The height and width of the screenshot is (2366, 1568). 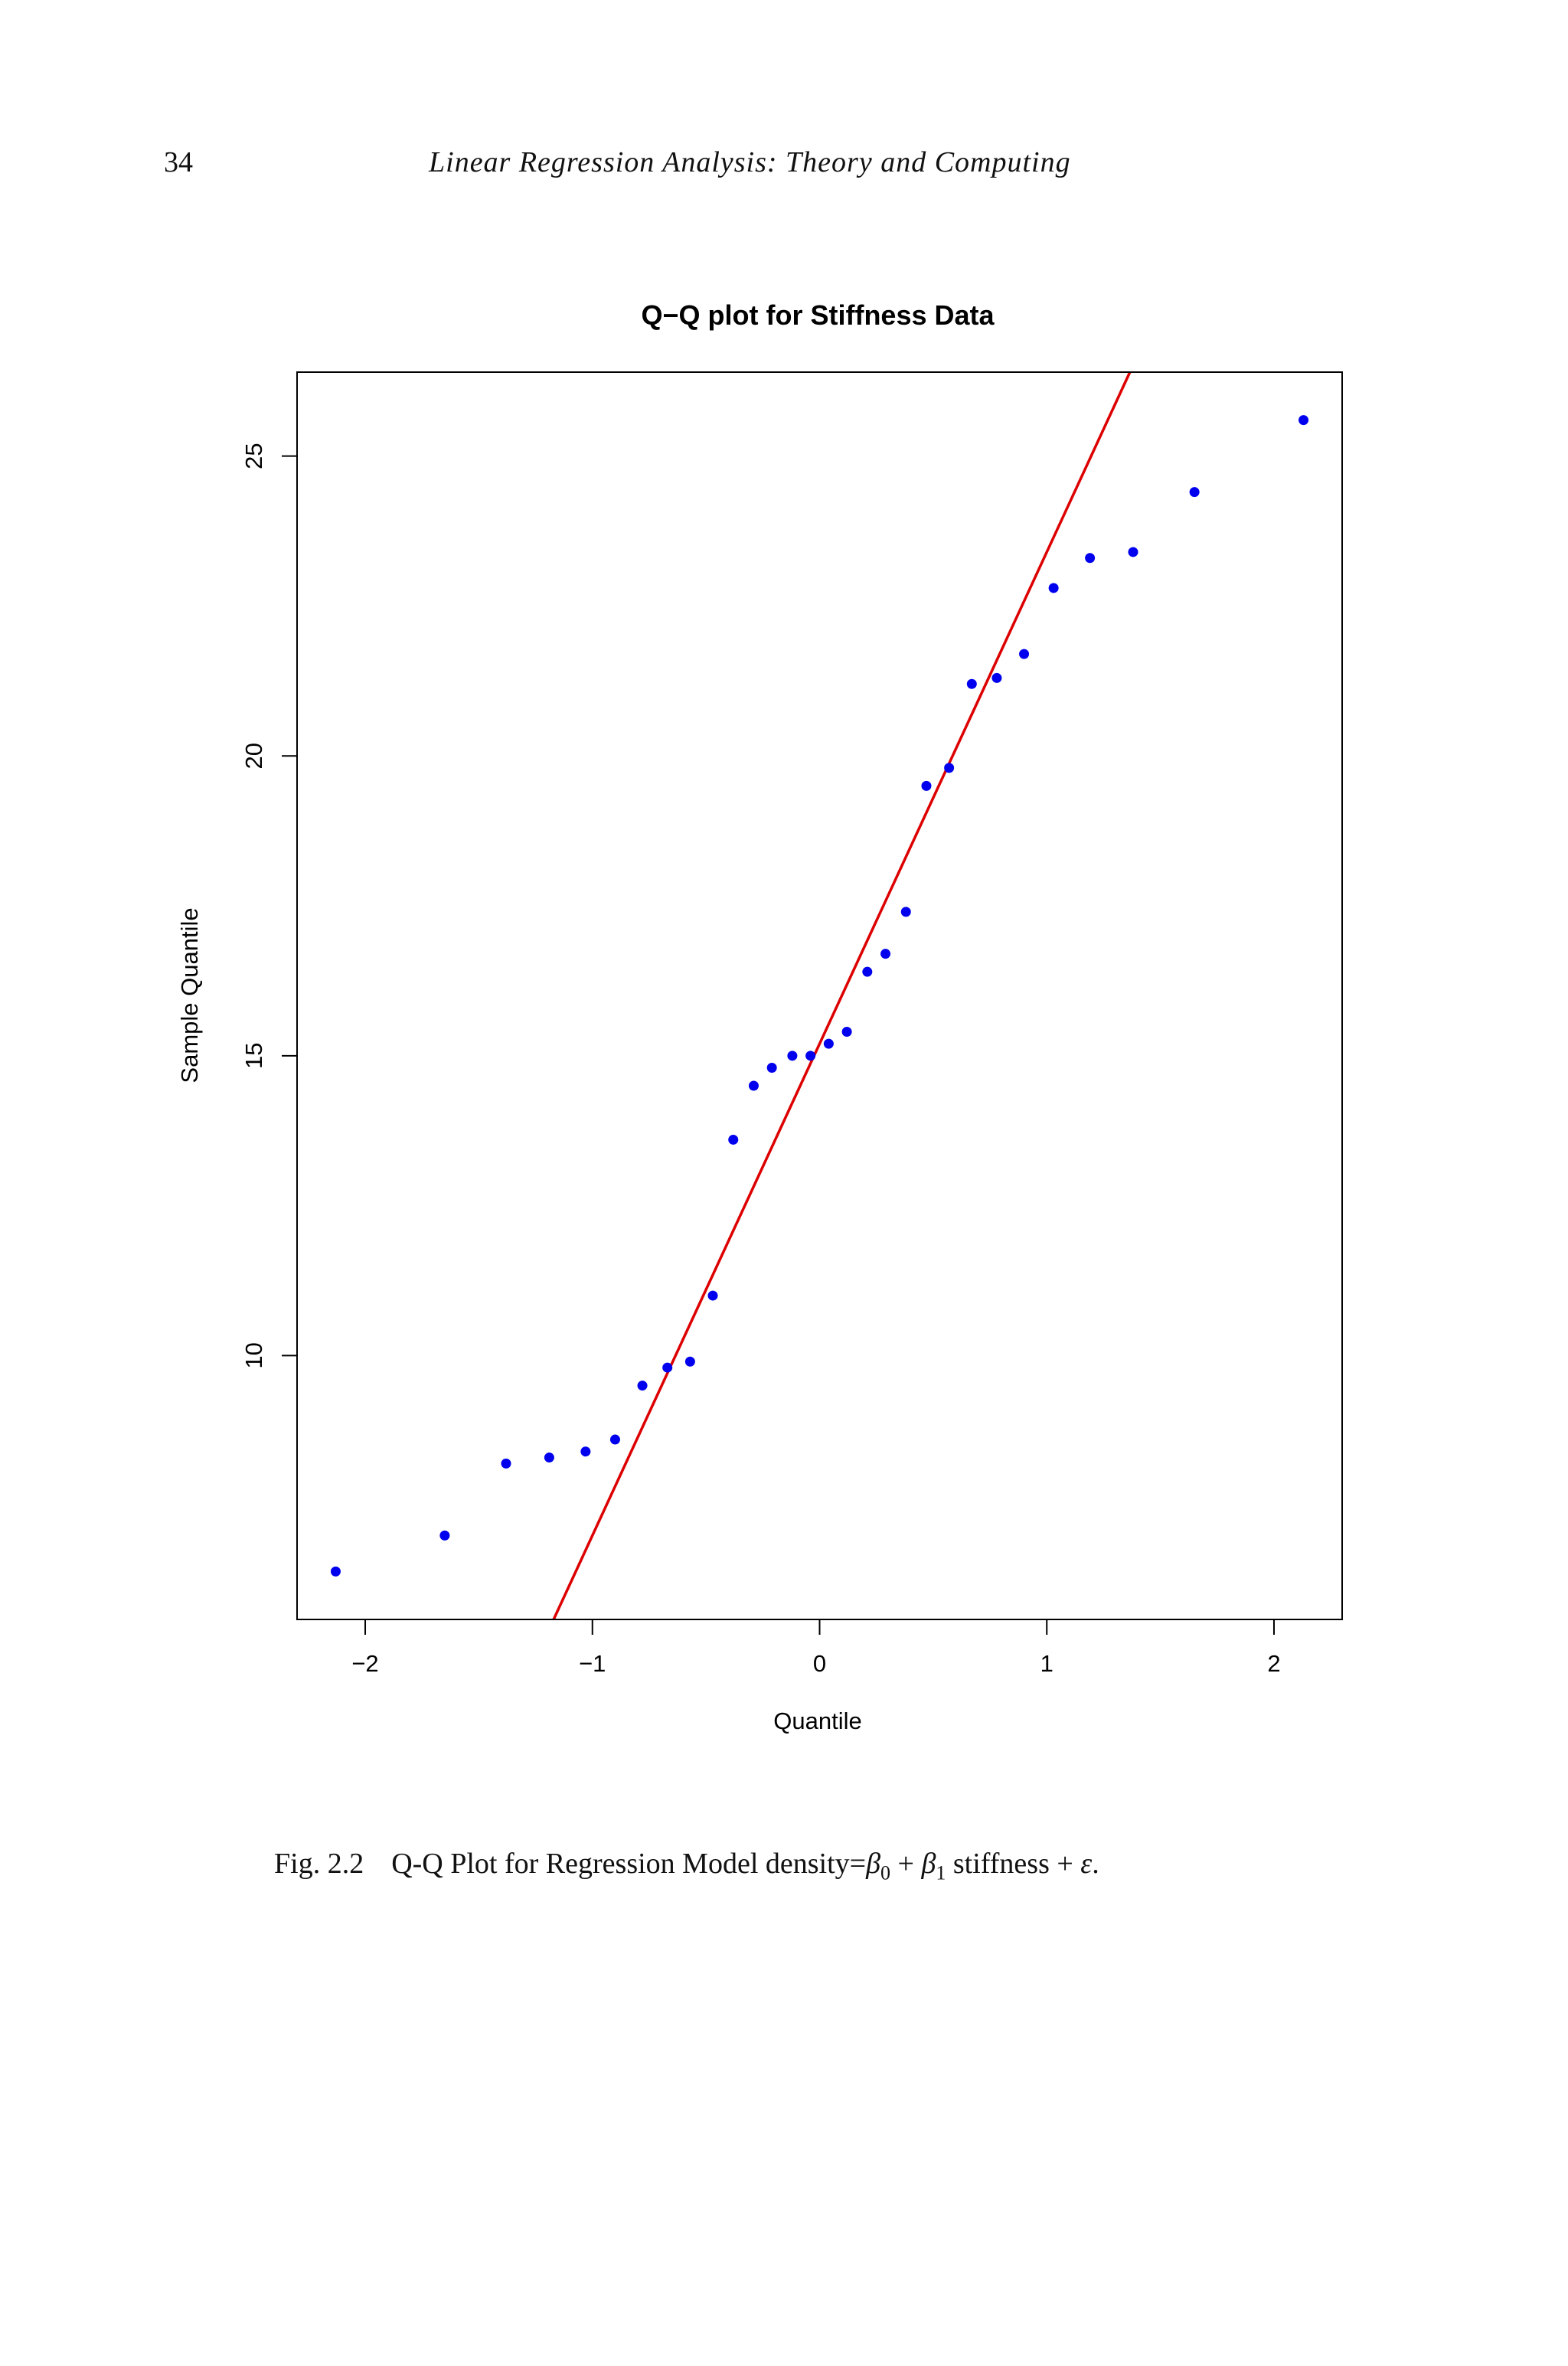 What do you see at coordinates (253, 456) in the screenshot?
I see `y-tick-label: 25` at bounding box center [253, 456].